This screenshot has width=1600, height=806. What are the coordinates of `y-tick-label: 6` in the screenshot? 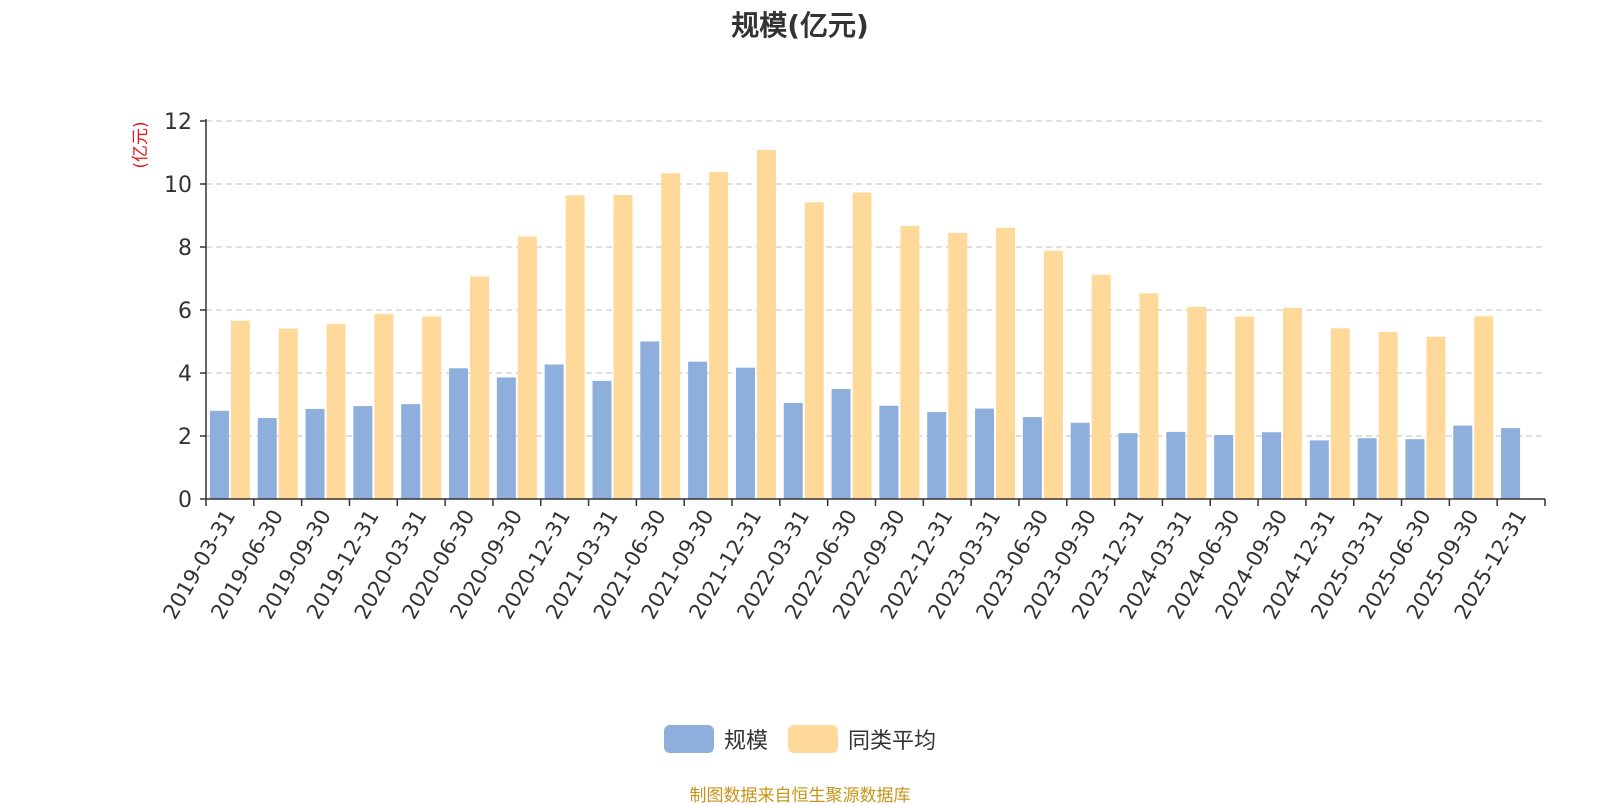 It's located at (185, 311).